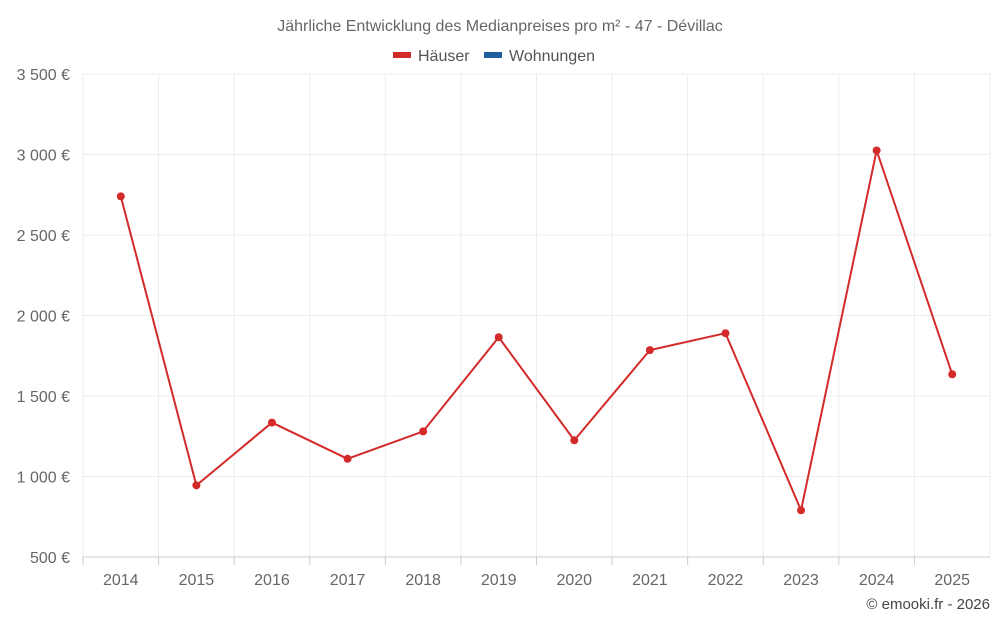 This screenshot has width=1000, height=625. Describe the element at coordinates (423, 580) in the screenshot. I see `x-tick-label: 2018` at that location.